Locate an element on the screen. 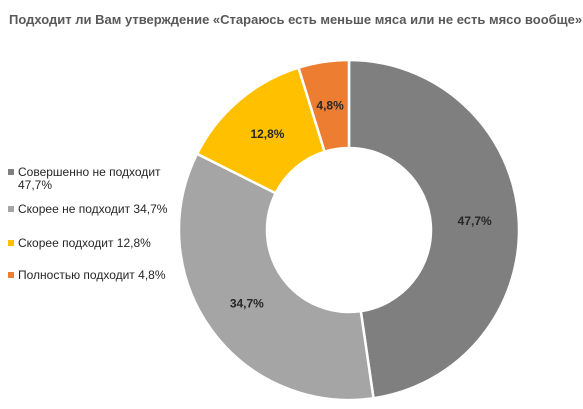 The height and width of the screenshot is (409, 583). legend-item-rather-not: Скорее не подходит 34,7% is located at coordinates (95, 209).